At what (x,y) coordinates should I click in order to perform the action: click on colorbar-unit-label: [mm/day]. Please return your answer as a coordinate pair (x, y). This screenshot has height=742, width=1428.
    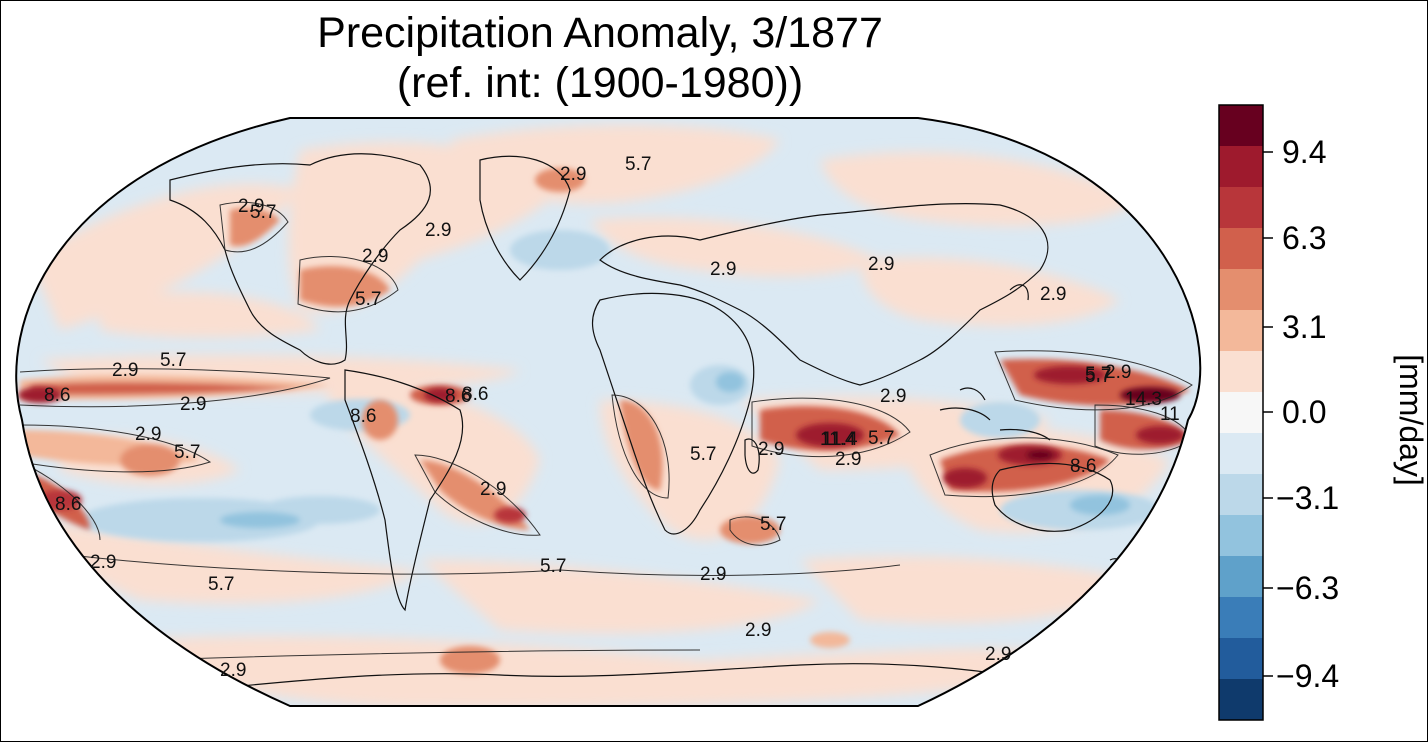
    Looking at the image, I should click on (1410, 420).